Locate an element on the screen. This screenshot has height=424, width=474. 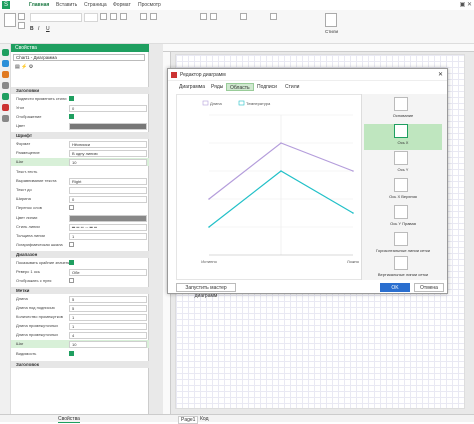
shape-component-icon is located at coordinates (5, 118).